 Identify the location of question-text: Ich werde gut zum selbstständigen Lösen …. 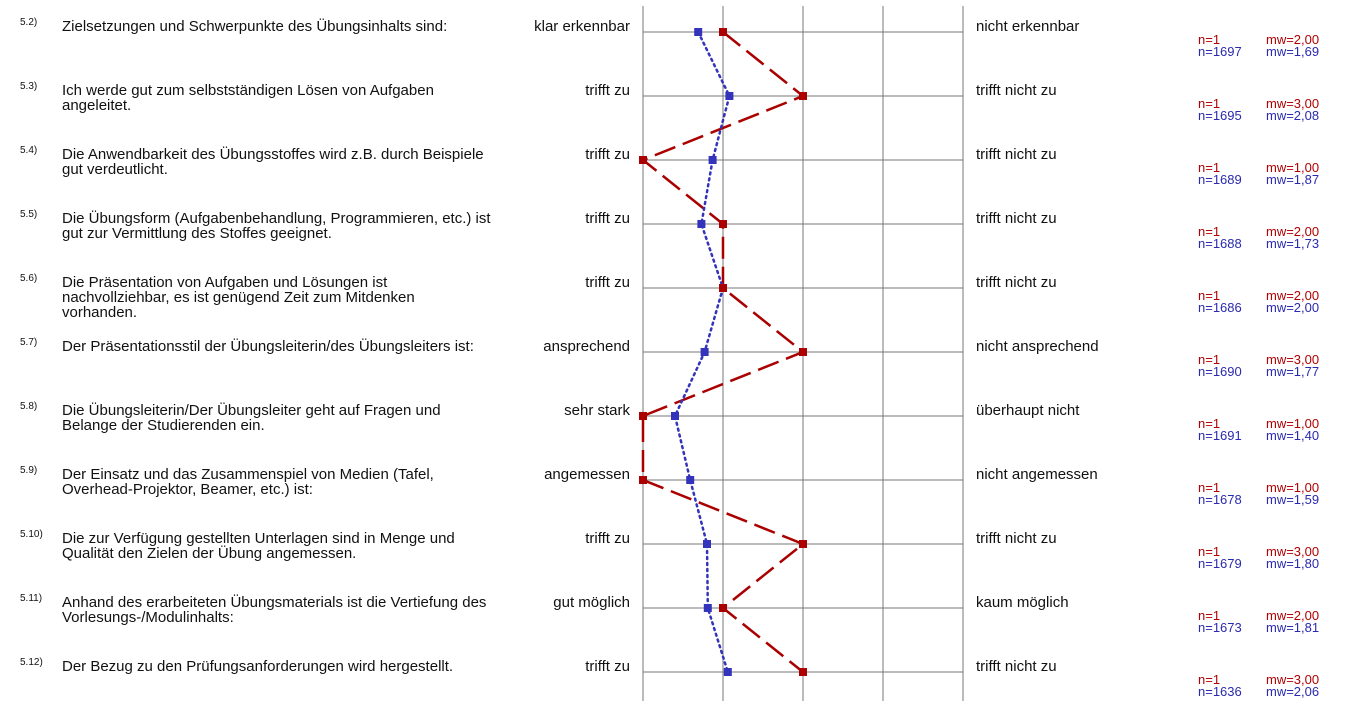
(248, 98).